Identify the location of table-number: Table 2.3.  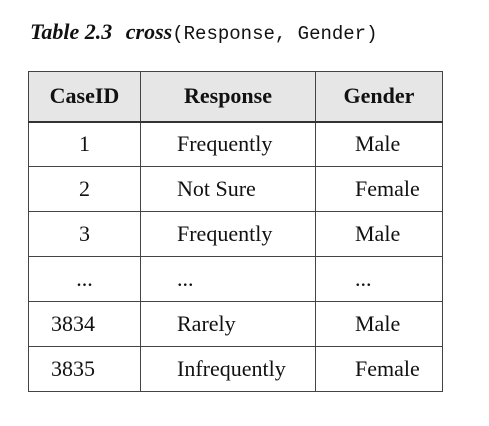
(71, 31).